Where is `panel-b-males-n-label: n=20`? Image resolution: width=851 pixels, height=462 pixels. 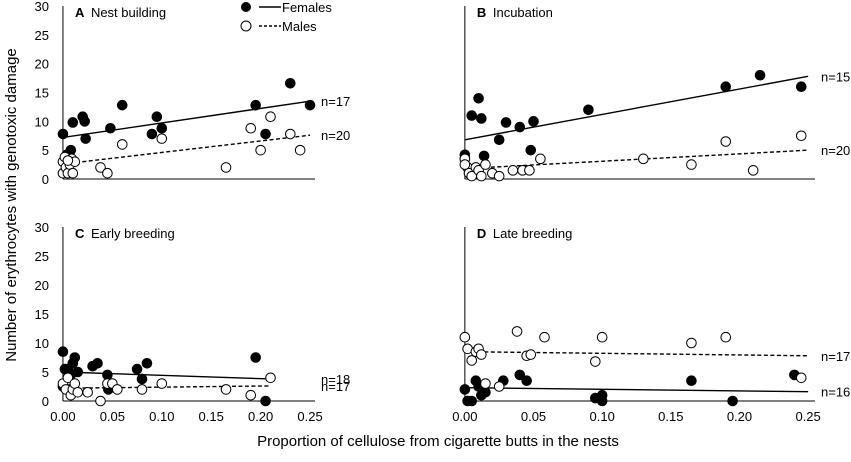 panel-b-males-n-label: n=20 is located at coordinates (835, 150).